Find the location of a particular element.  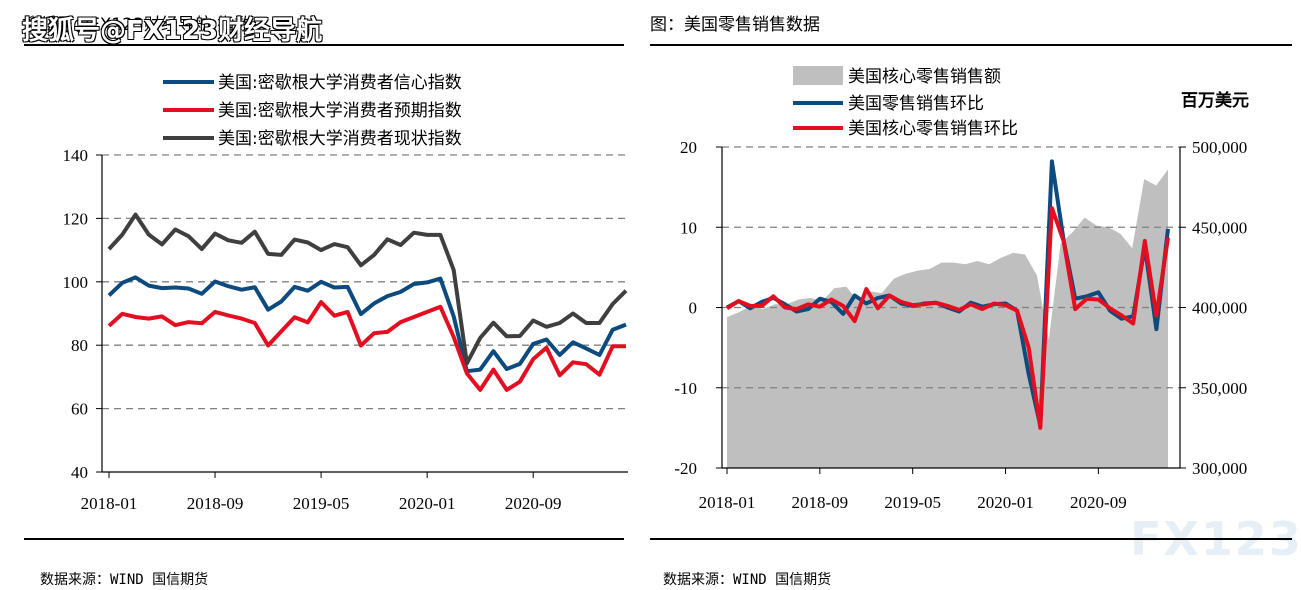

y2-tick-label: 300,000 is located at coordinates (1219, 468).